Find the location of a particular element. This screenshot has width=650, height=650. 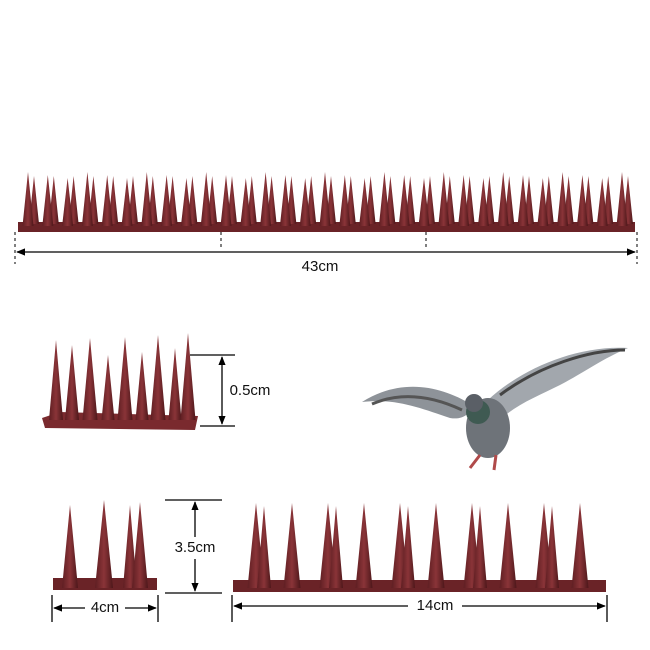

spike-height-label: 0.5cm is located at coordinates (250, 390).